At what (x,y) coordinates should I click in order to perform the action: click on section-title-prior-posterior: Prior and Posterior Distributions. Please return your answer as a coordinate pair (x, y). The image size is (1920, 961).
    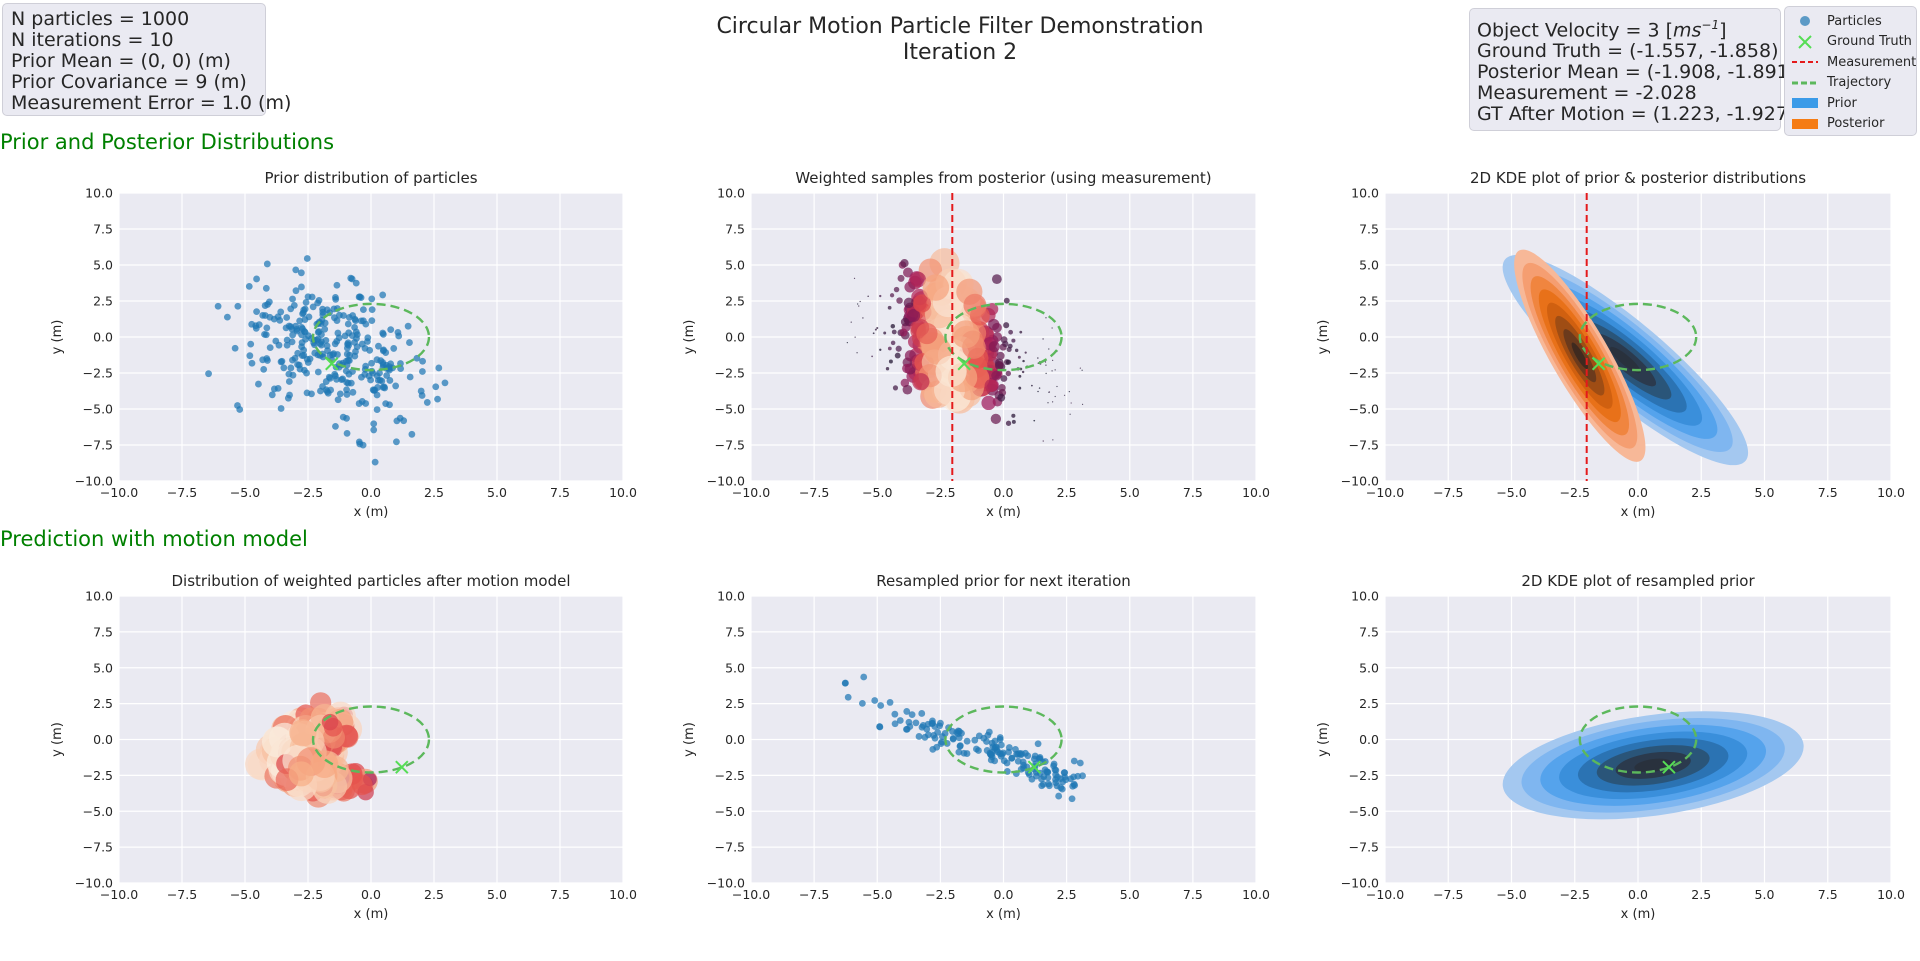
    Looking at the image, I should click on (167, 142).